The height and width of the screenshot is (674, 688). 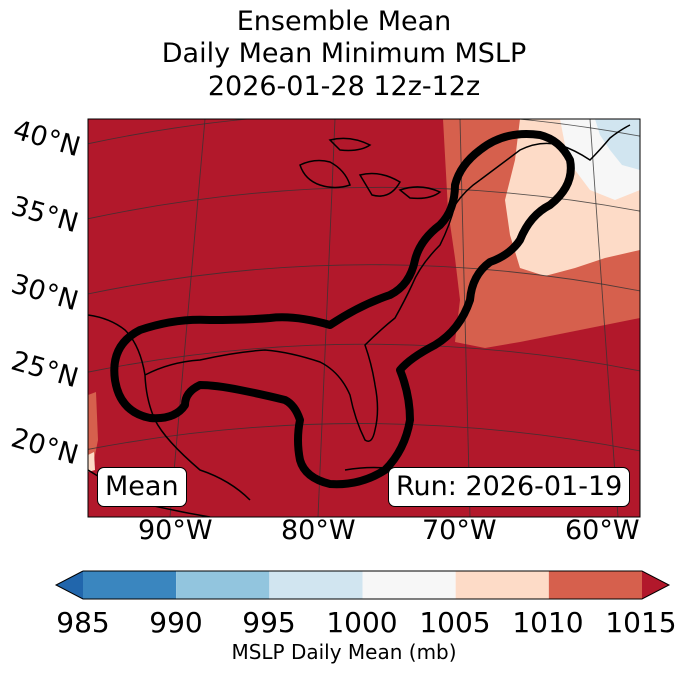 What do you see at coordinates (655, 585) in the screenshot?
I see `colorbar-over-arrow` at bounding box center [655, 585].